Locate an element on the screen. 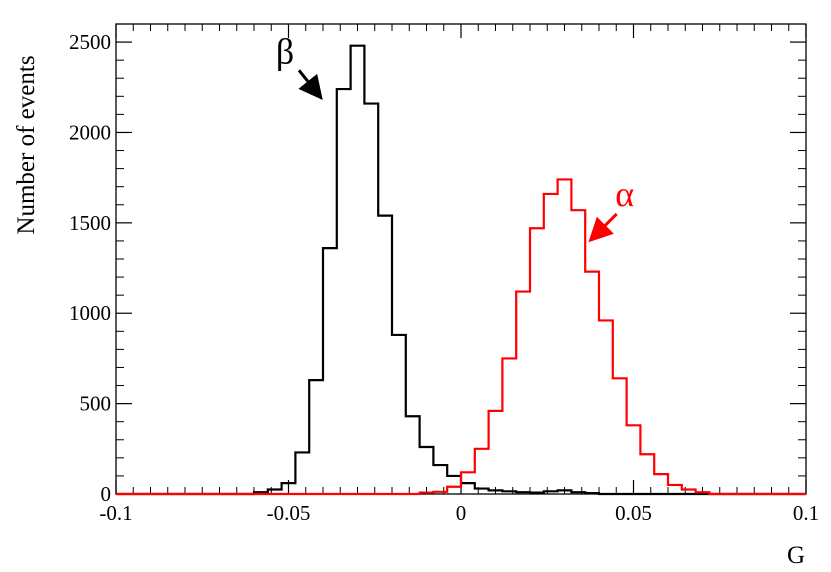 The width and height of the screenshot is (831, 572). x-tick-label: -0.05 is located at coordinates (289, 513).